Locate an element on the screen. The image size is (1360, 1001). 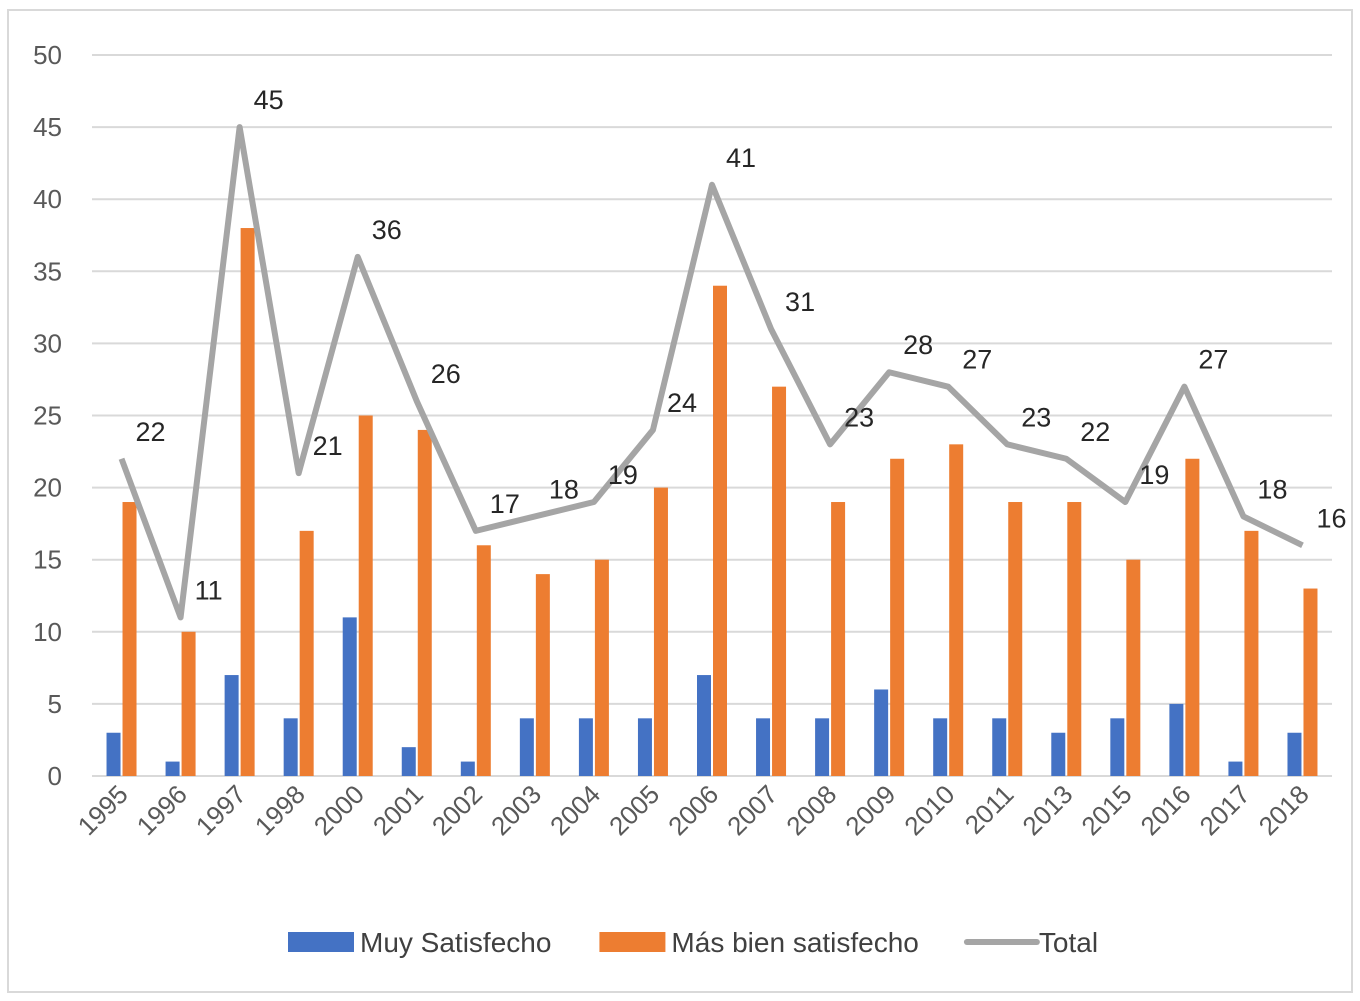
y-tick-label: 10 is located at coordinates (47, 632).